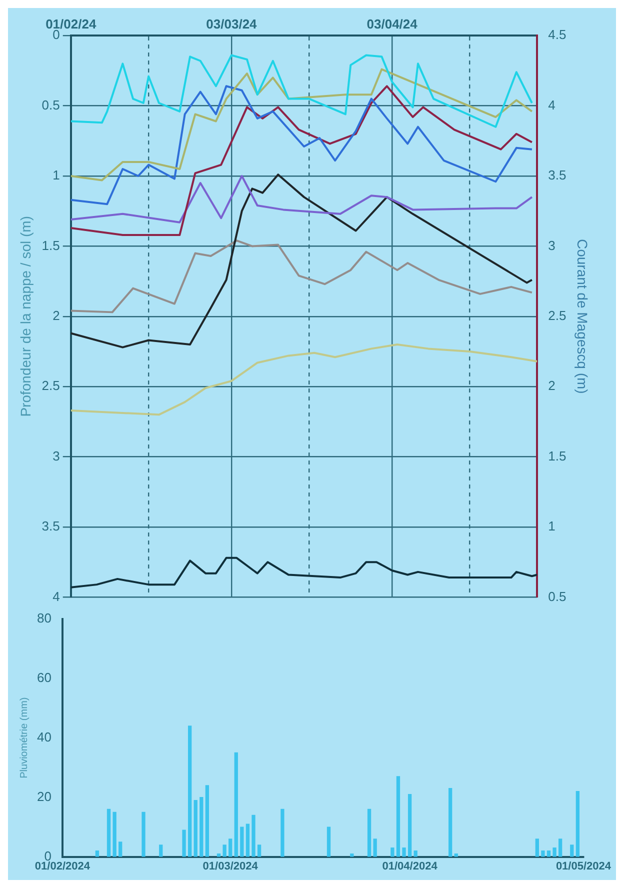 Image resolution: width=624 pixels, height=895 pixels. What do you see at coordinates (56, 315) in the screenshot?
I see `y-tick-label: 2` at bounding box center [56, 315].